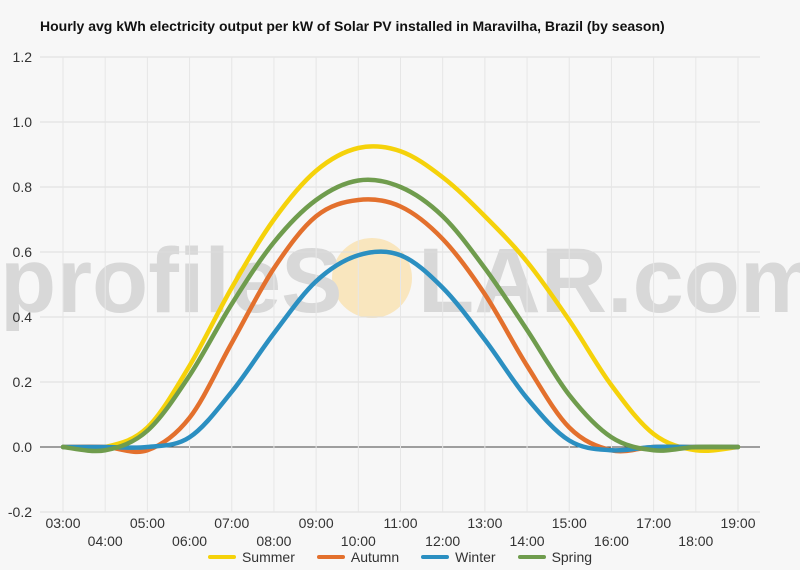 The image size is (800, 570). Describe the element at coordinates (23, 252) in the screenshot. I see `y-tick-label: 0.6` at that location.